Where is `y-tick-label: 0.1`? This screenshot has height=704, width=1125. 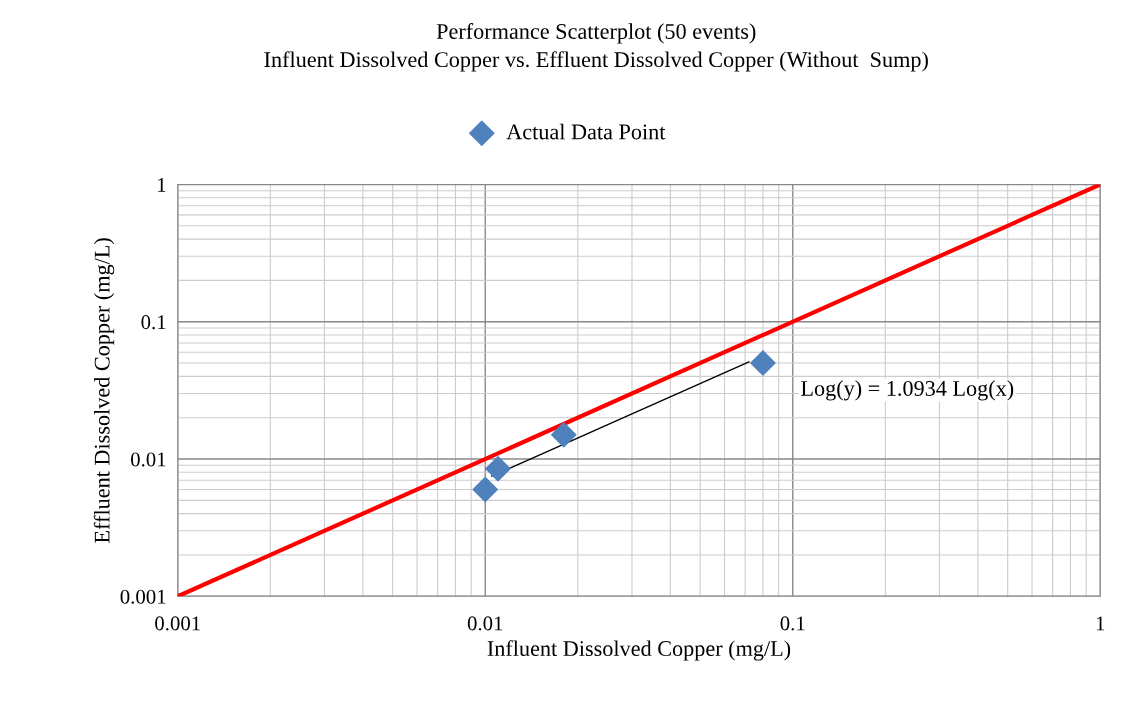
y-tick-label: 0.1 is located at coordinates (153, 322).